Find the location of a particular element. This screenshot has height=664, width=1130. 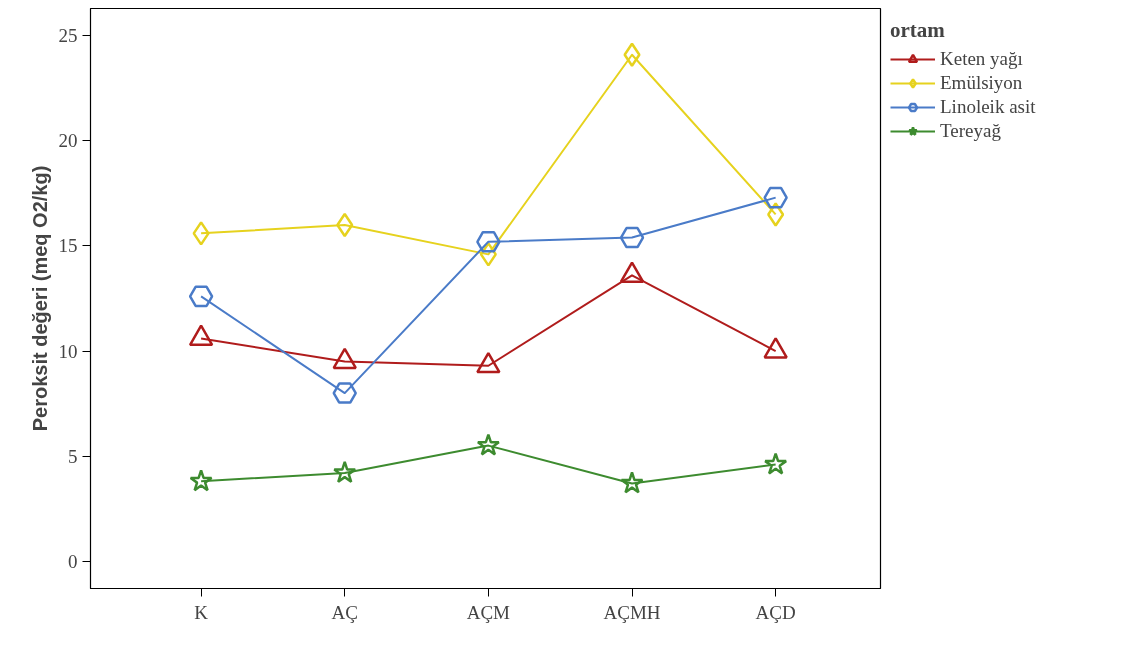

x-tick-label: AÇM is located at coordinates (488, 612).